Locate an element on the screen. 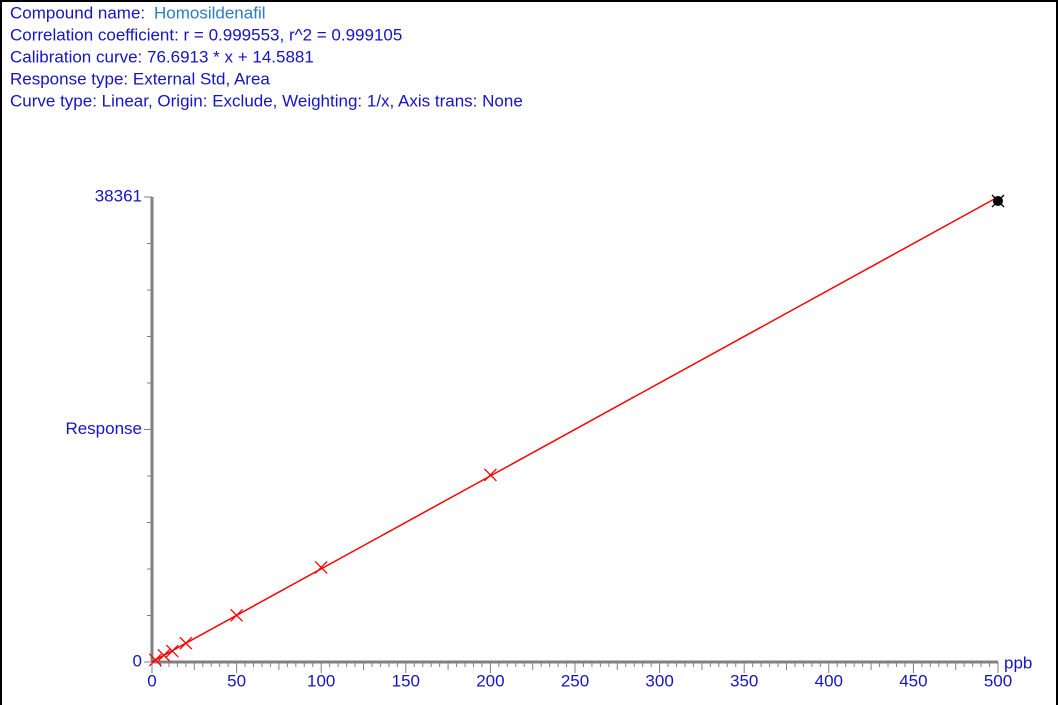 The width and height of the screenshot is (1058, 705). x-tick-label: 50 is located at coordinates (236, 680).